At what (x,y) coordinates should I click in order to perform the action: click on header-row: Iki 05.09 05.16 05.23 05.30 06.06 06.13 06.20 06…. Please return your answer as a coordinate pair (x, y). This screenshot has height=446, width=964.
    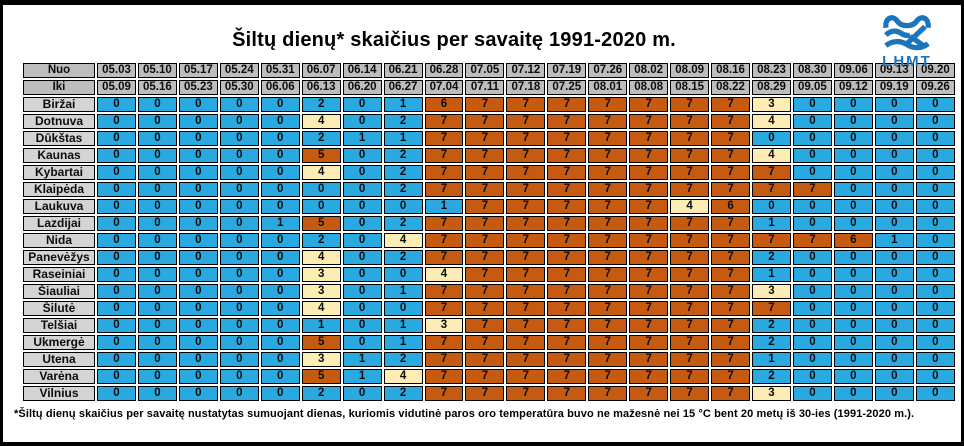
    Looking at the image, I should click on (489, 87).